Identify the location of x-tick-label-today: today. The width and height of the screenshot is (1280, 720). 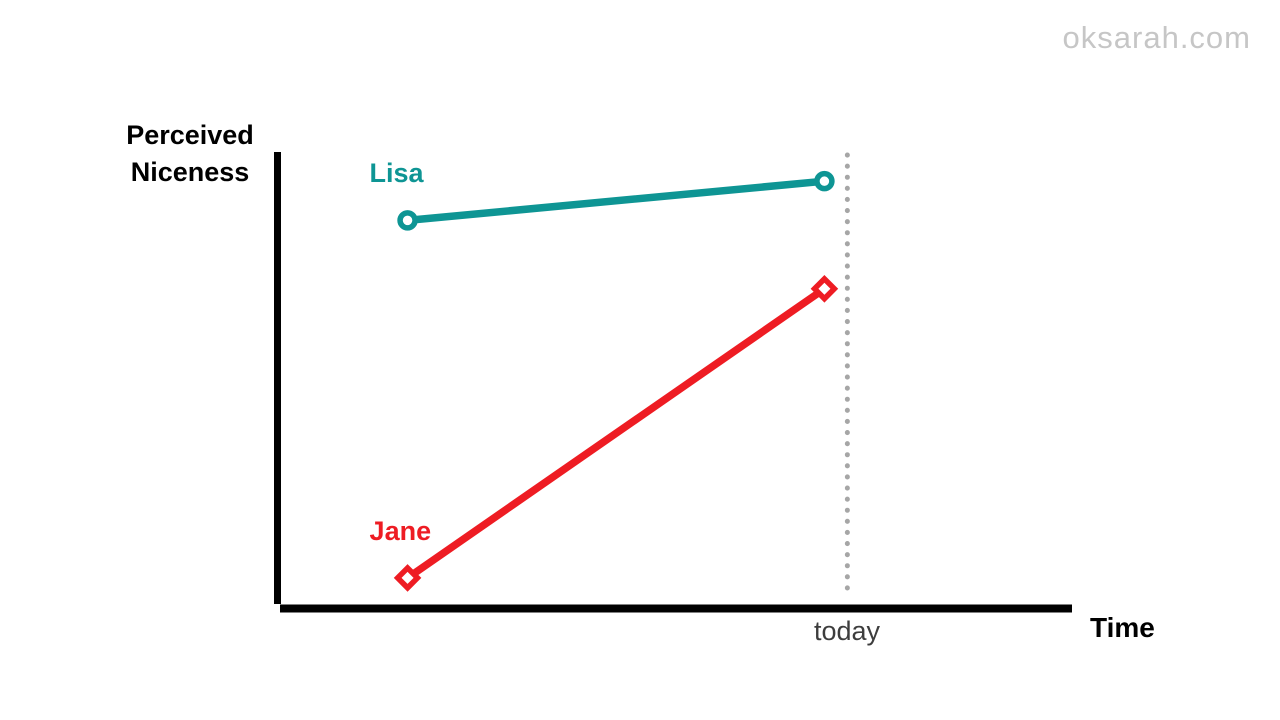
(847, 631).